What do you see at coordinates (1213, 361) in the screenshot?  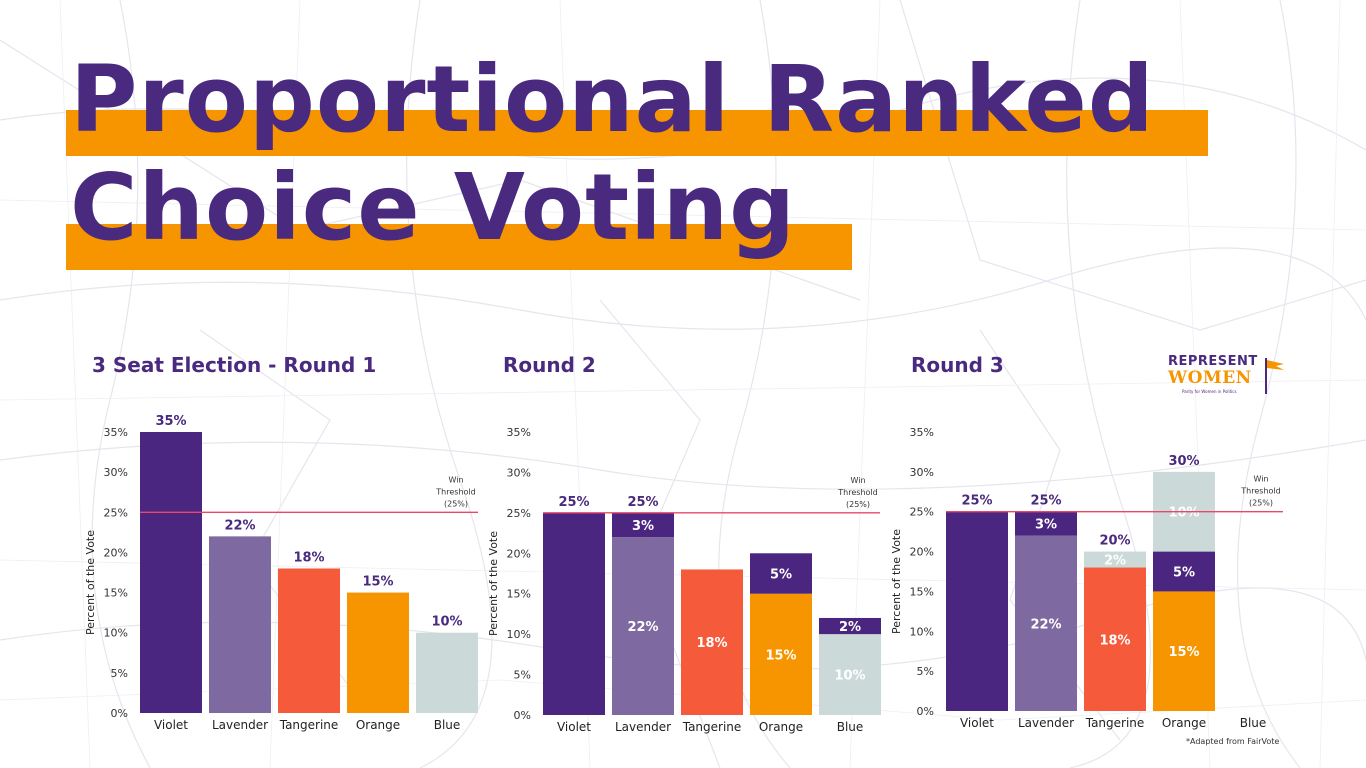 I see `logo-line-1: REPRESENT` at bounding box center [1213, 361].